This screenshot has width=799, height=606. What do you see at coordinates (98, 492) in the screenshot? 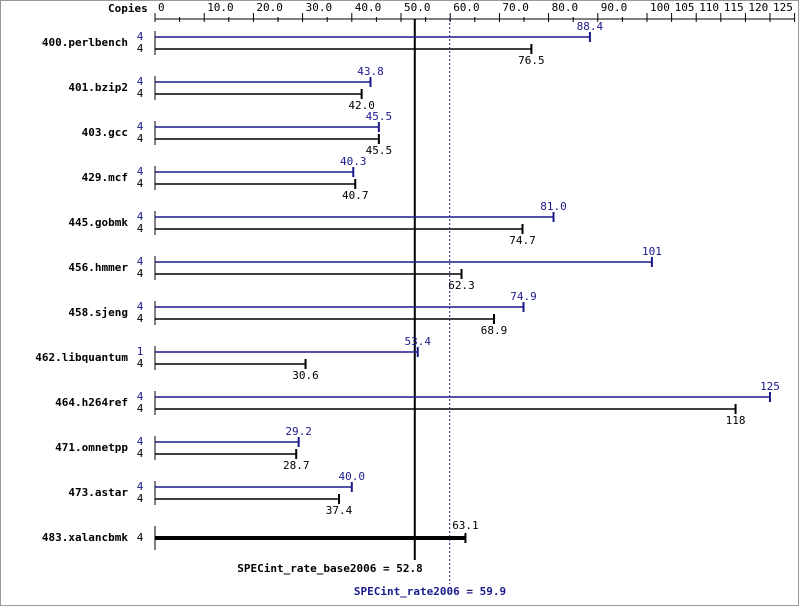
I see `benchmark-name: 473.astar` at bounding box center [98, 492].